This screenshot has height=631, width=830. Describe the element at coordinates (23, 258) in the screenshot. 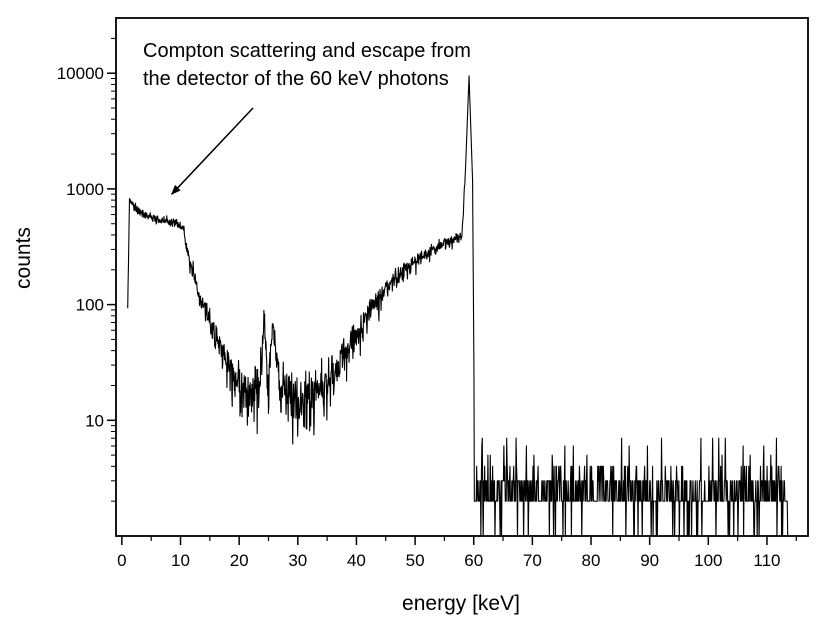

I see `y-axis-title: counts` at that location.